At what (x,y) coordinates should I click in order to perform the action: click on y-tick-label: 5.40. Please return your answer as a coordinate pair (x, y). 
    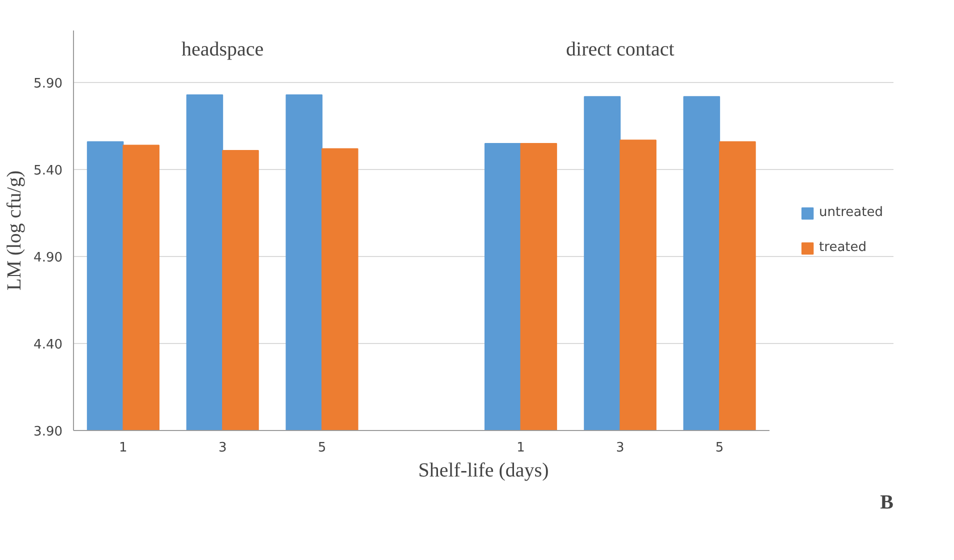
    Looking at the image, I should click on (48, 171).